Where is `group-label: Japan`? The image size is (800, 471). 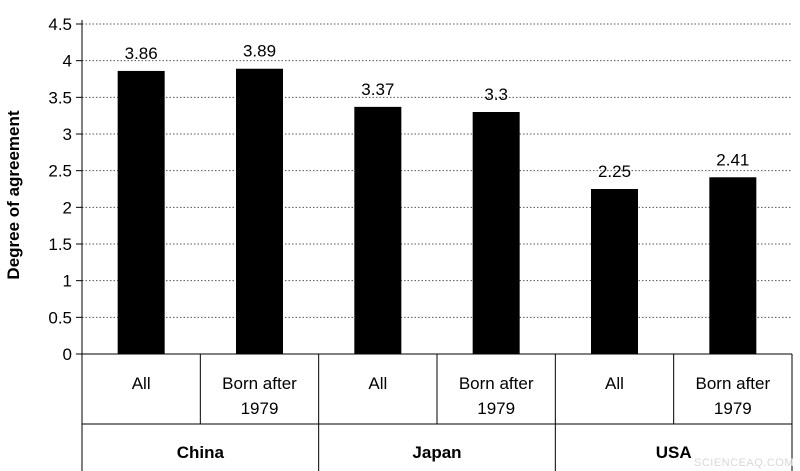
group-label: Japan is located at coordinates (436, 452).